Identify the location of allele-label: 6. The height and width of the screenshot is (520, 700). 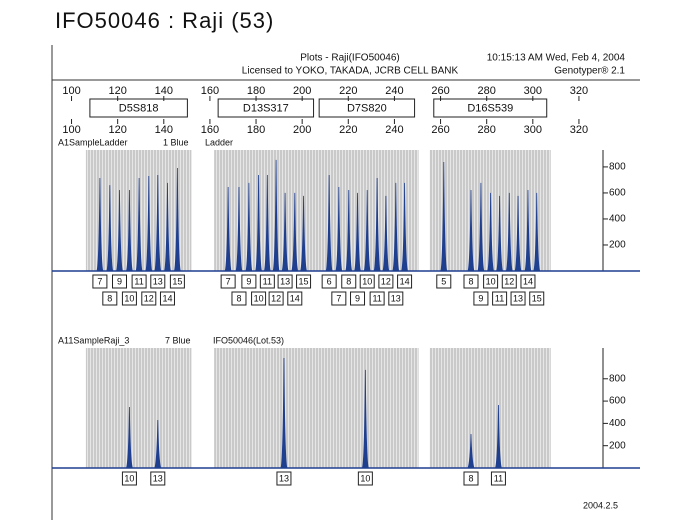
(329, 281).